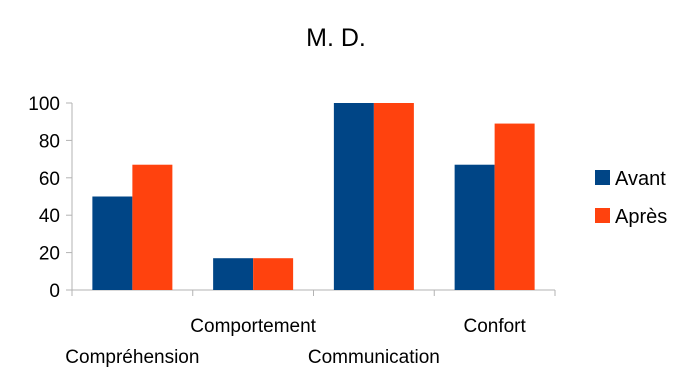  Describe the element at coordinates (132, 357) in the screenshot. I see `x-category-label: Compréhension` at that location.